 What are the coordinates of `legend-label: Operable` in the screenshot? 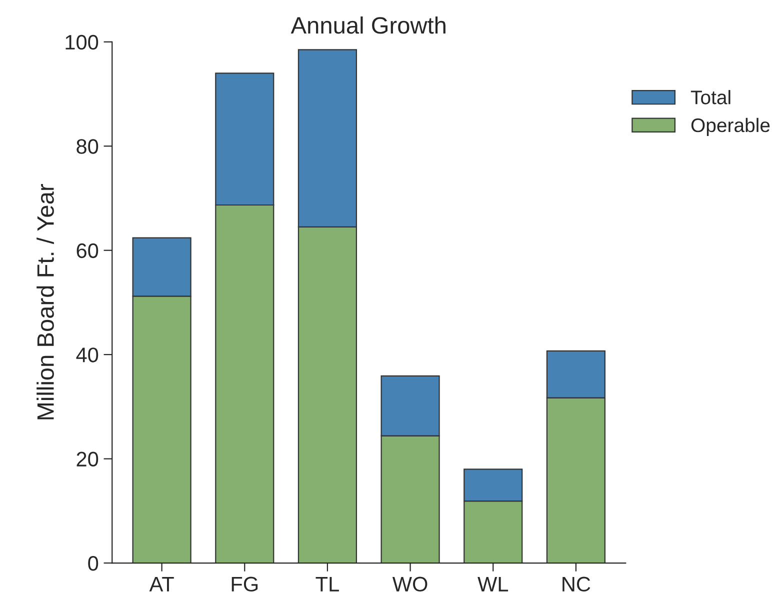 It's located at (730, 127).